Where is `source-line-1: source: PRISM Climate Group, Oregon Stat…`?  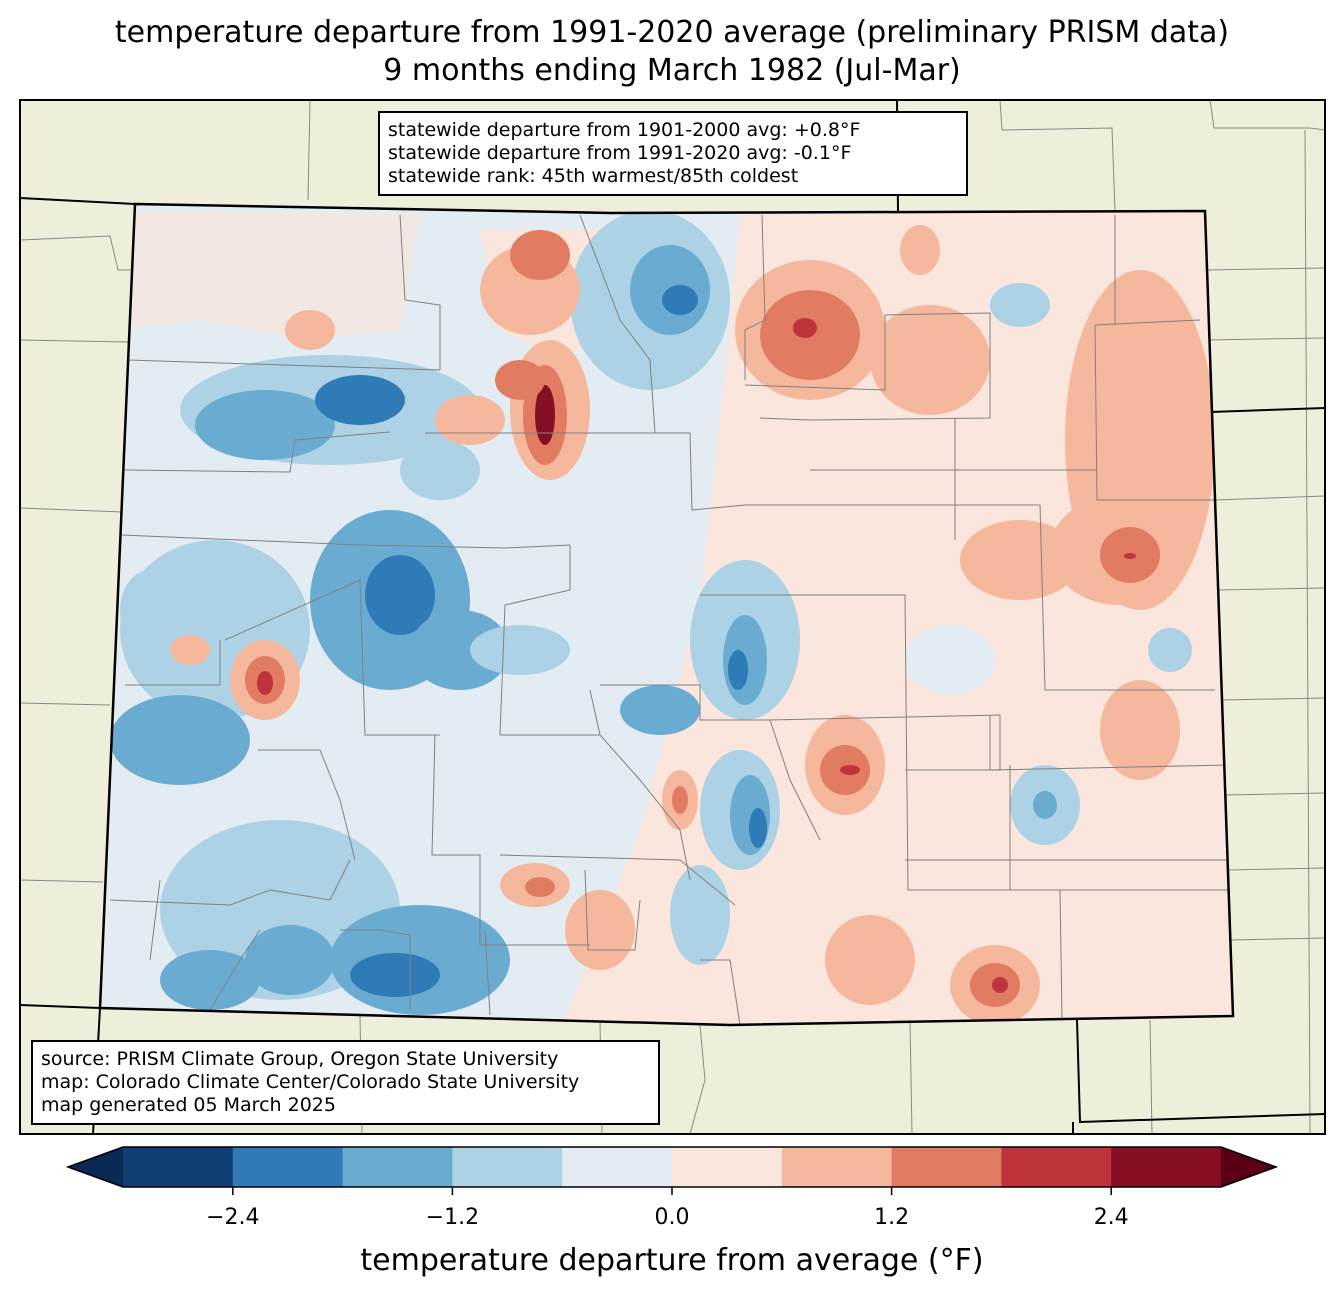 source-line-1: source: PRISM Climate Group, Oregon Stat… is located at coordinates (300, 1059).